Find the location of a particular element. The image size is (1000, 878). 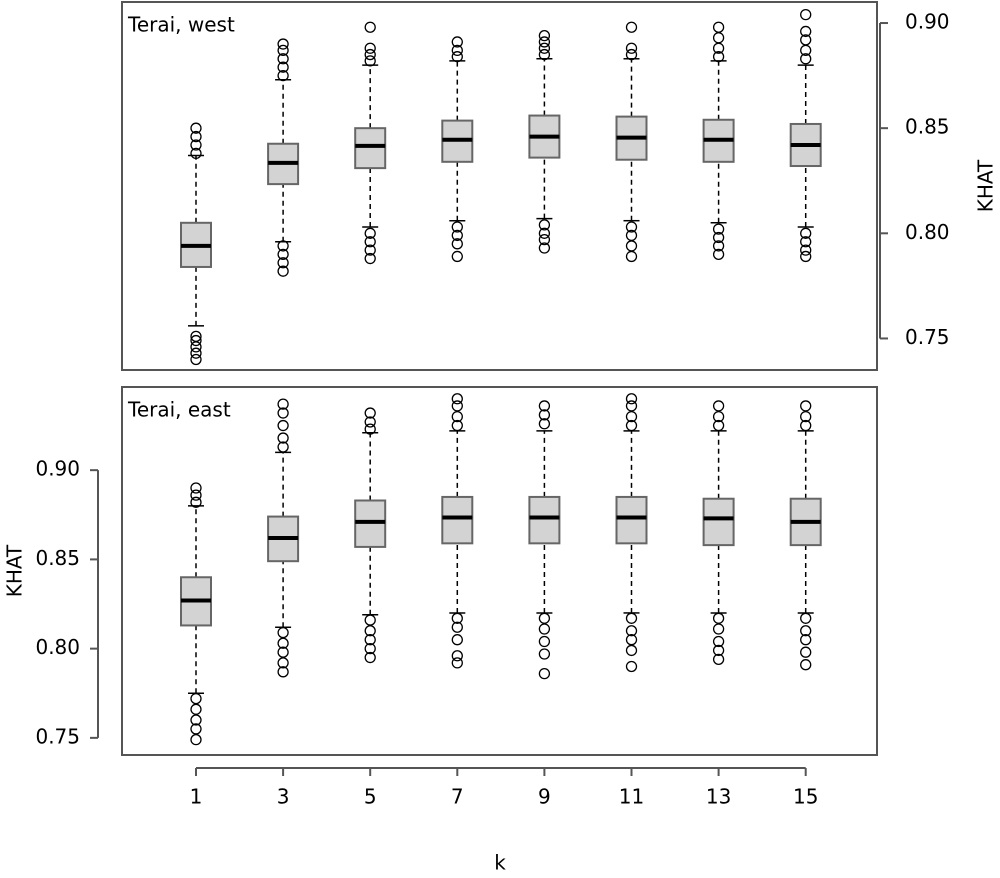

x-tick-label: 11 is located at coordinates (631, 797).